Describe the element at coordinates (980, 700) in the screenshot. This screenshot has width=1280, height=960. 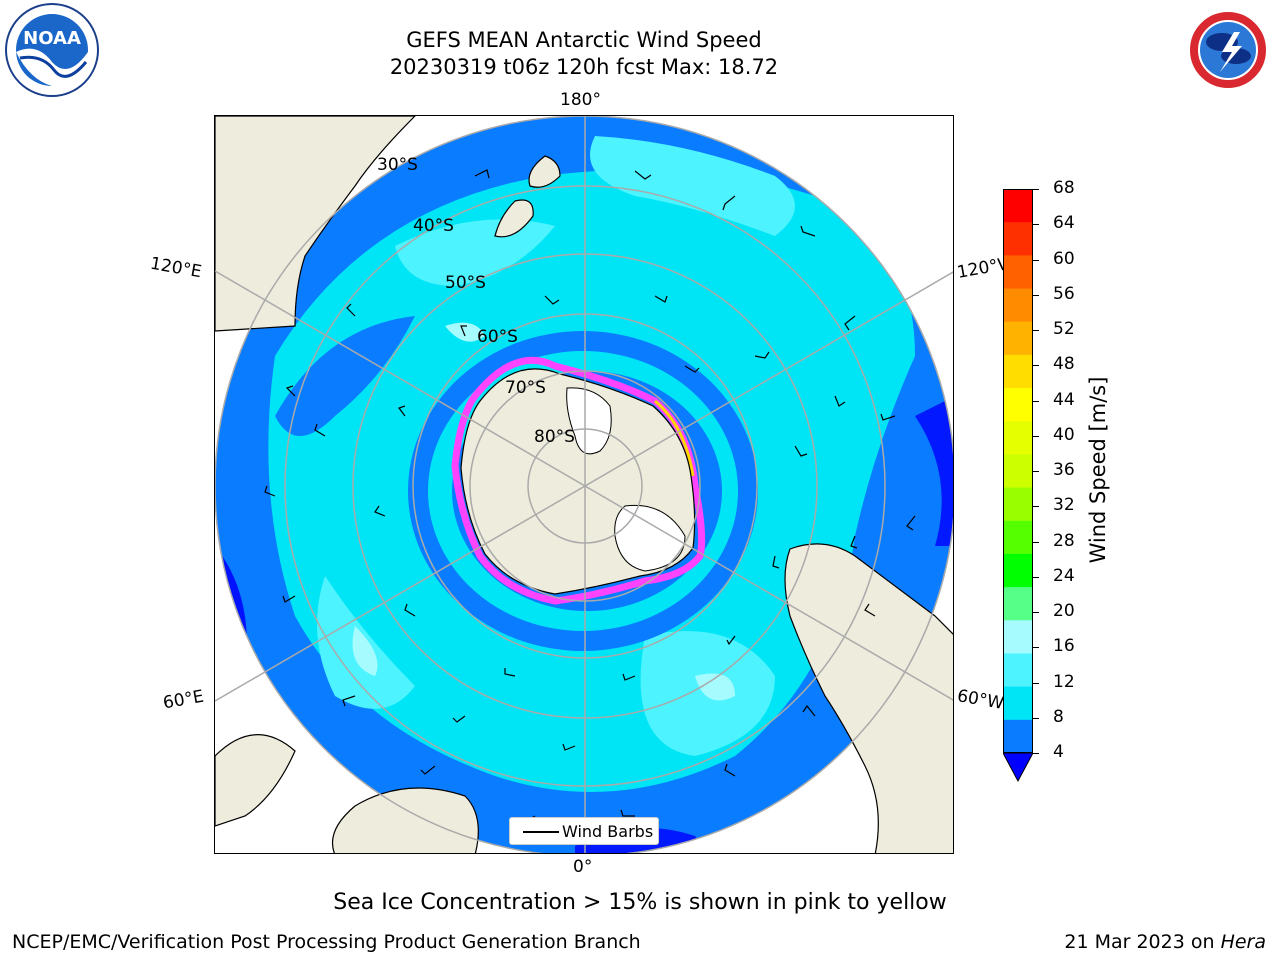
I see `lon-label-60w: 60°W` at that location.